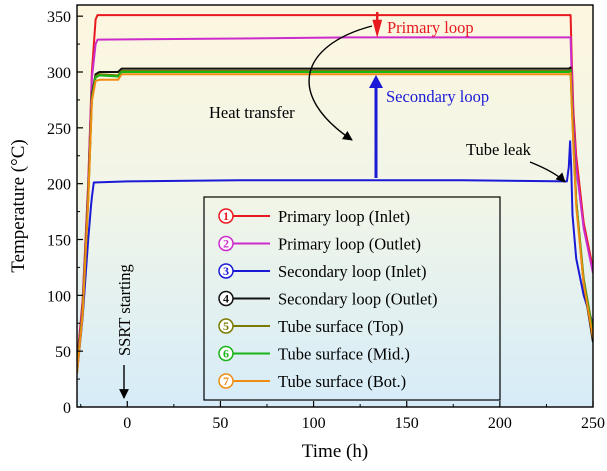 The width and height of the screenshot is (607, 471). What do you see at coordinates (59, 17) in the screenshot?
I see `y-tick-label: 350` at bounding box center [59, 17].